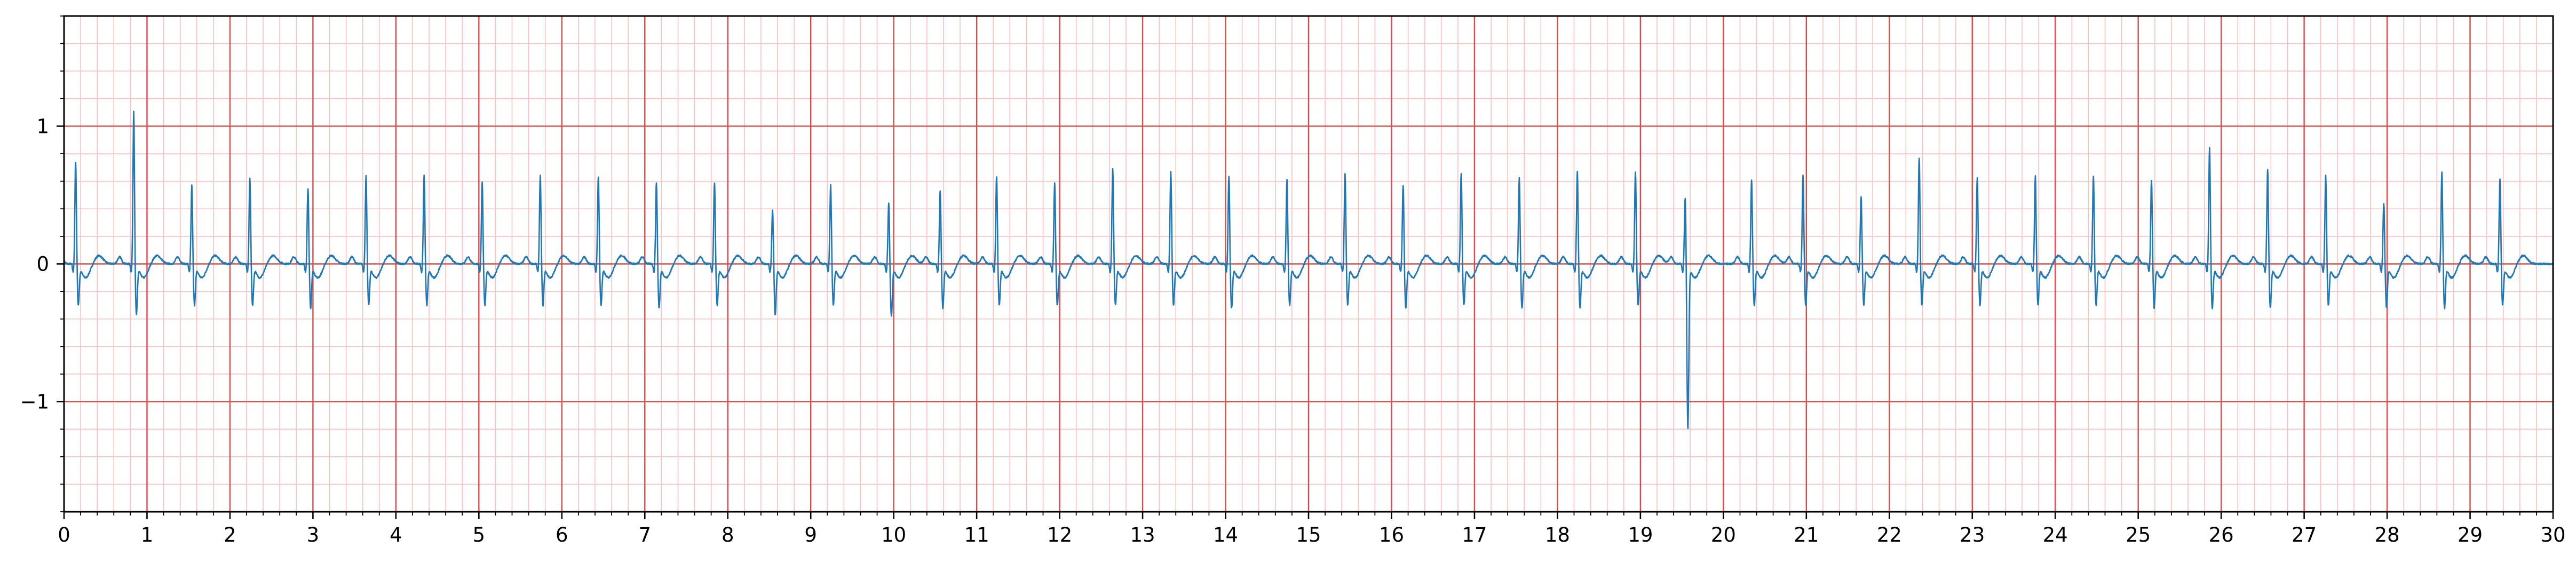 The width and height of the screenshot is (2576, 563). What do you see at coordinates (313, 535) in the screenshot?
I see `x-tick-label: 3` at bounding box center [313, 535].